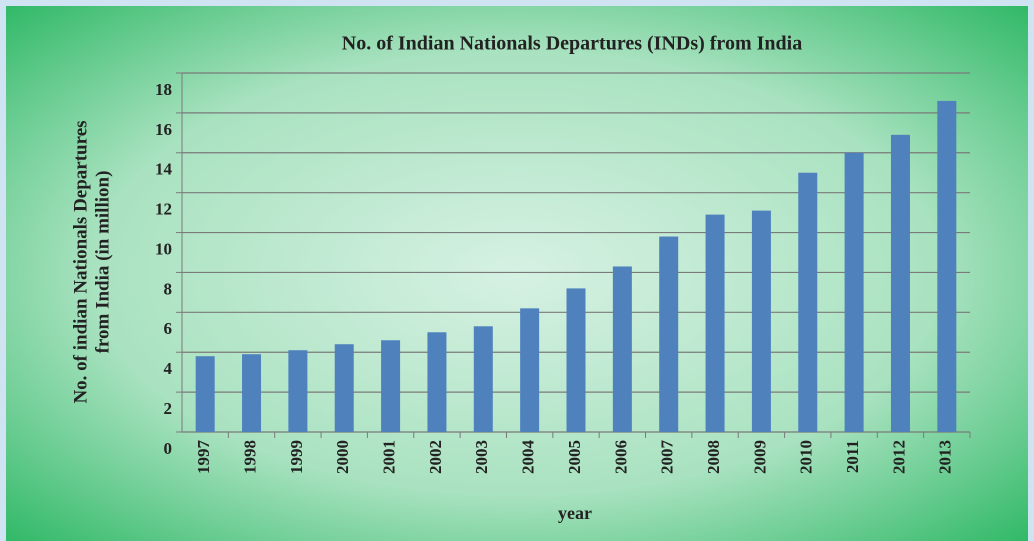 This screenshot has width=1034, height=541. I want to click on y-tick-label: 6, so click(168, 328).